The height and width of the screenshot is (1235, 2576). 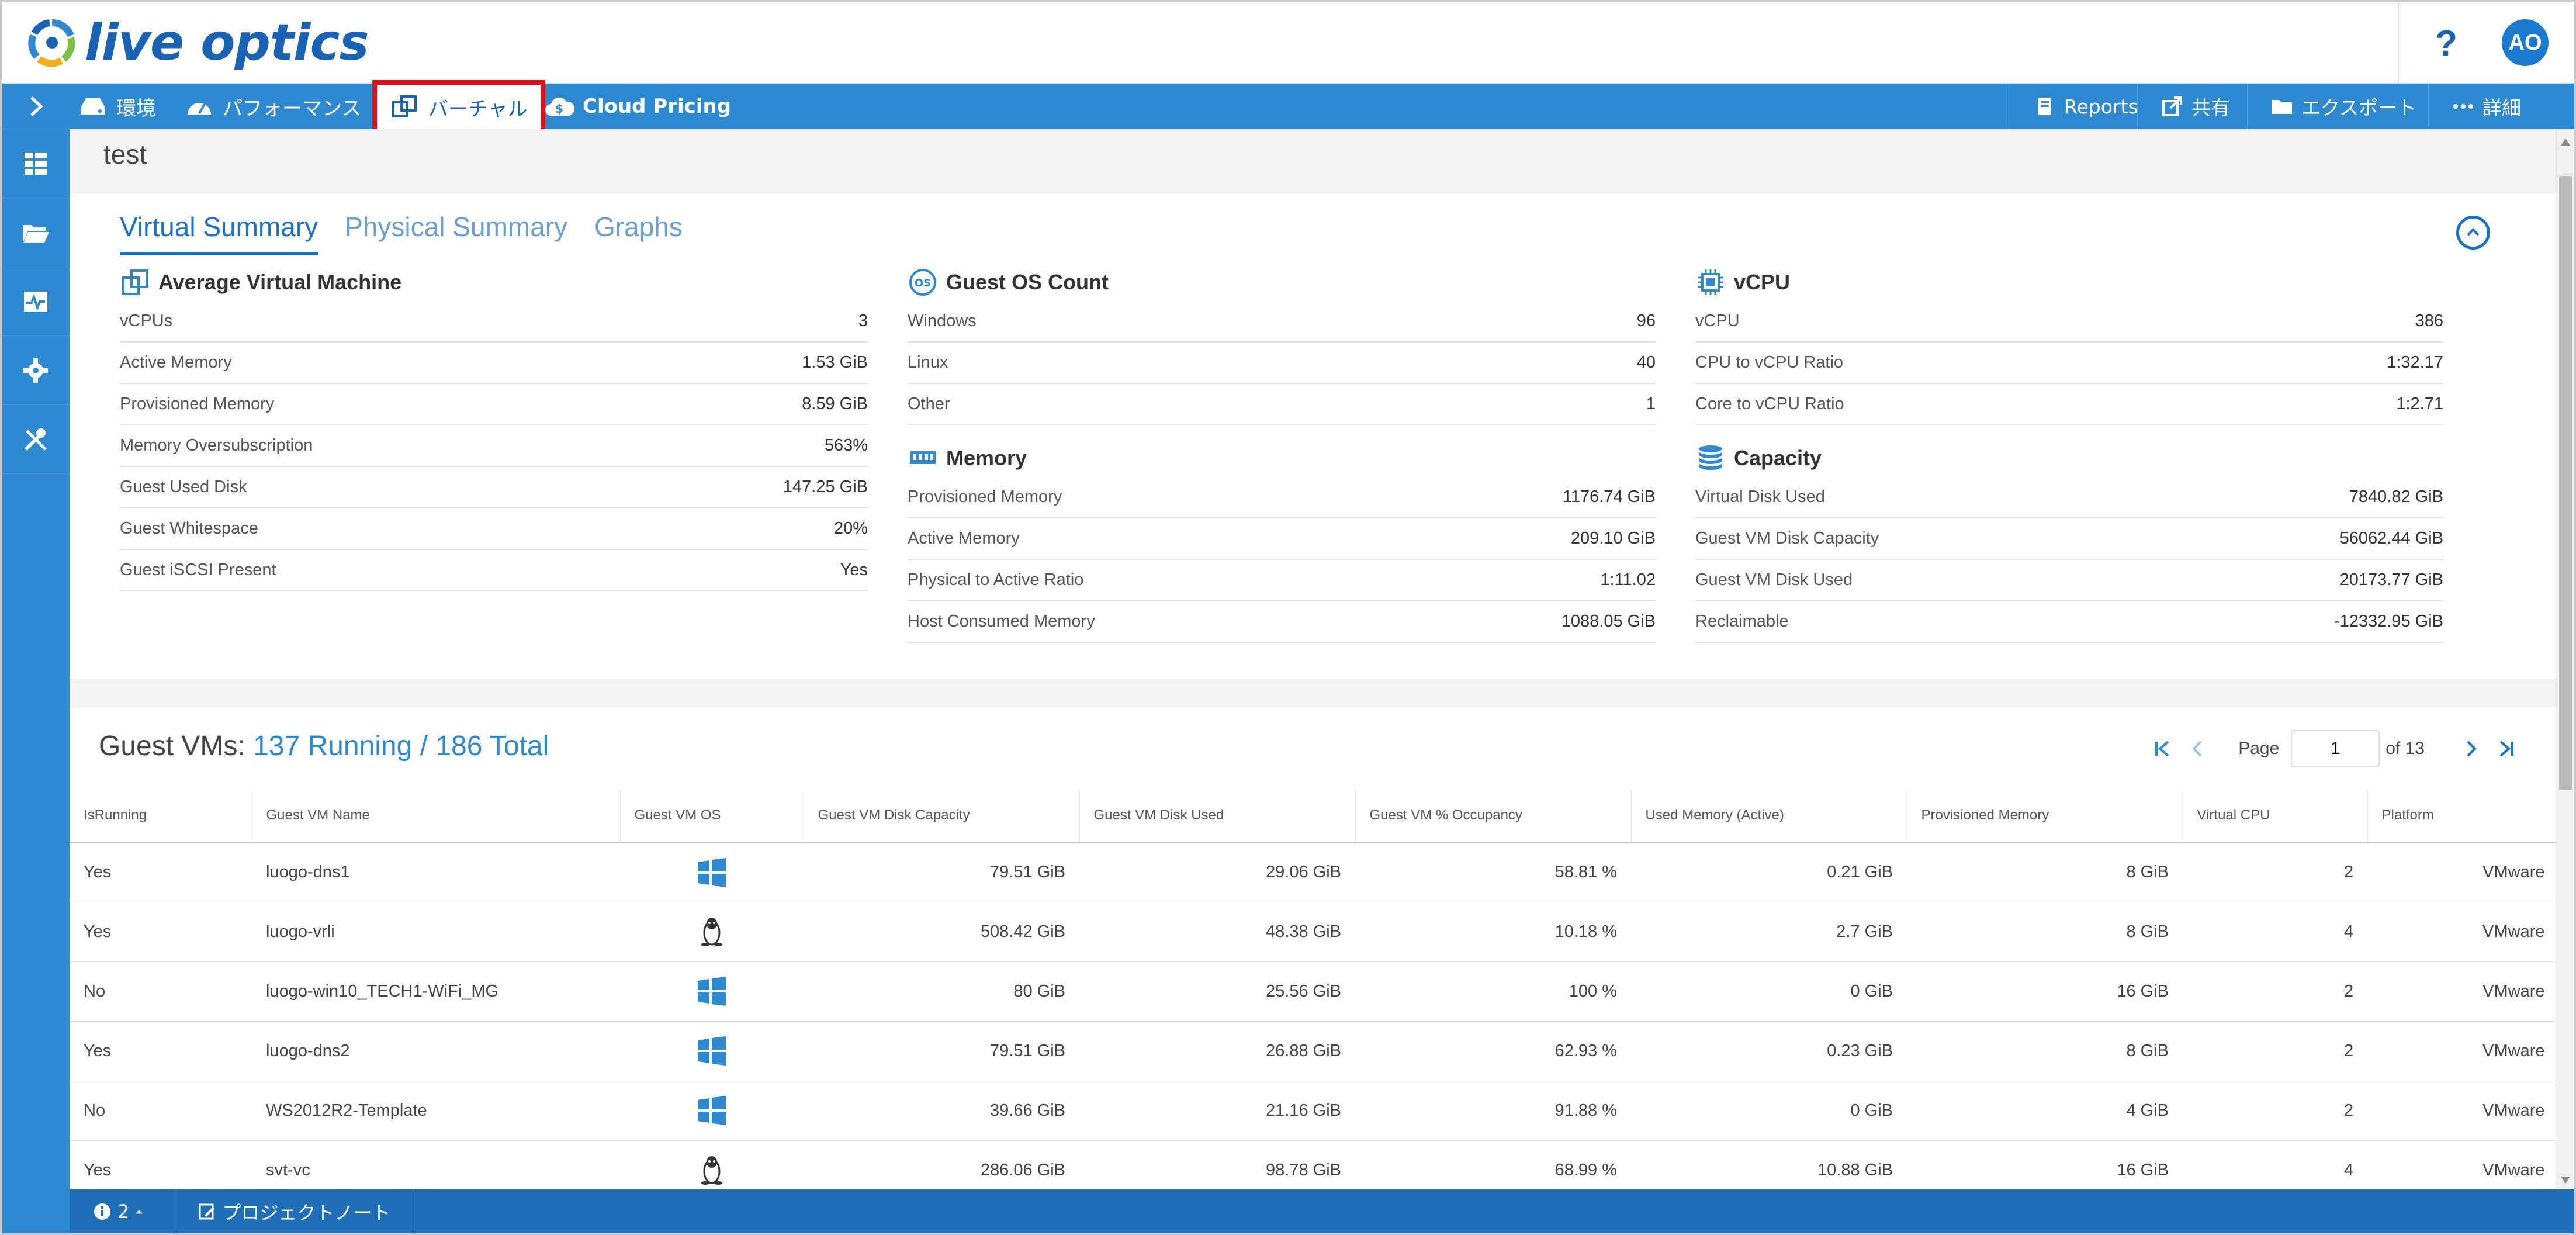 I want to click on last-page-icon, so click(x=2506, y=749).